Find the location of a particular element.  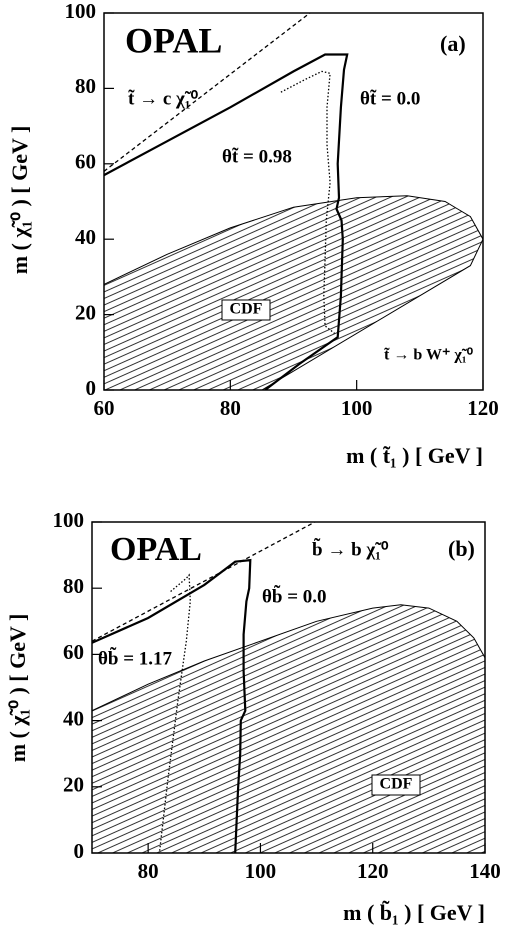

x-tick-label: 140 is located at coordinates (485, 871).